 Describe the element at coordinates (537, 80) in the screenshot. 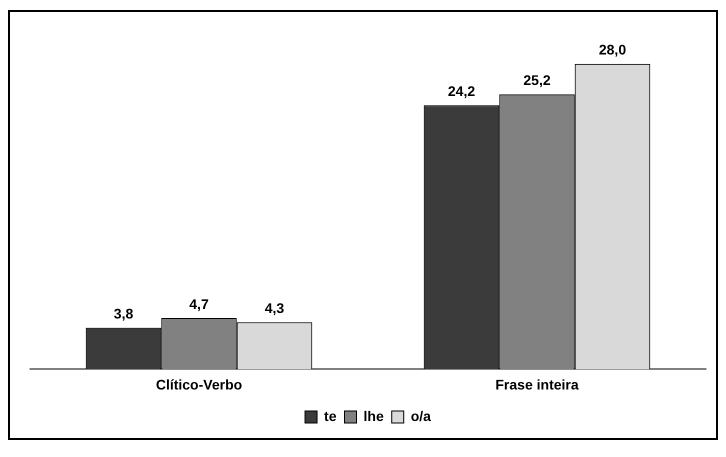

I see `data-label: 25,2` at that location.